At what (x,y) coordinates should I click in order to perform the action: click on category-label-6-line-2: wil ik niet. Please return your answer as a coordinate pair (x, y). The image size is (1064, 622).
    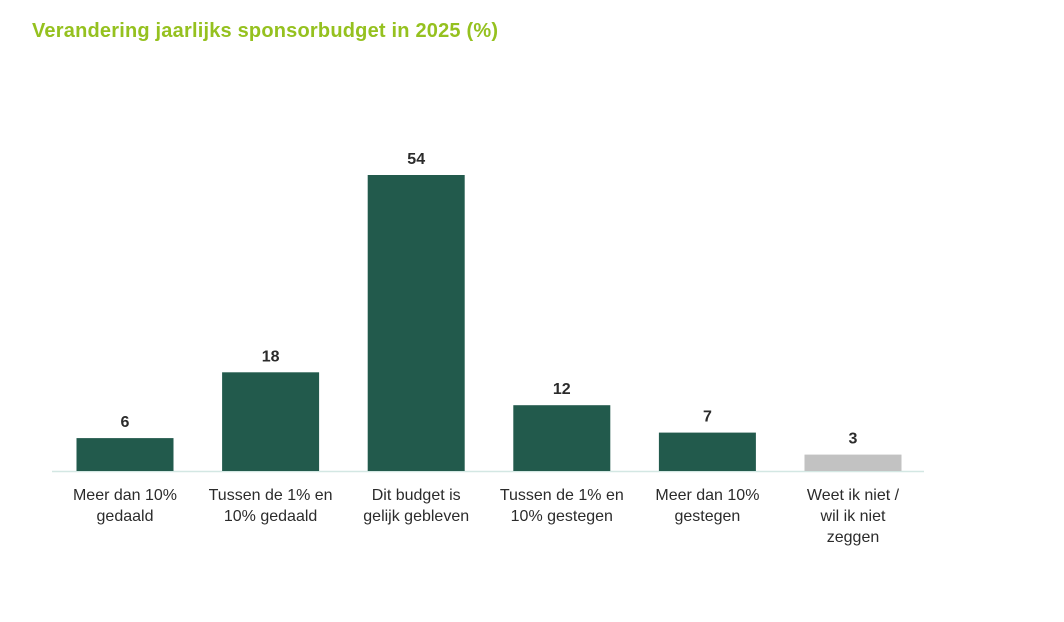
    Looking at the image, I should click on (853, 516).